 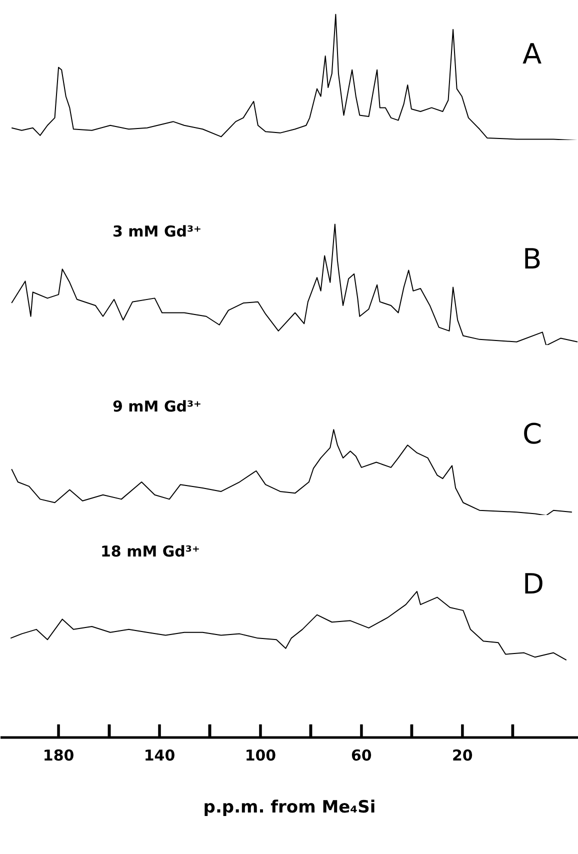 I want to click on annotation: A, so click(x=532, y=54).